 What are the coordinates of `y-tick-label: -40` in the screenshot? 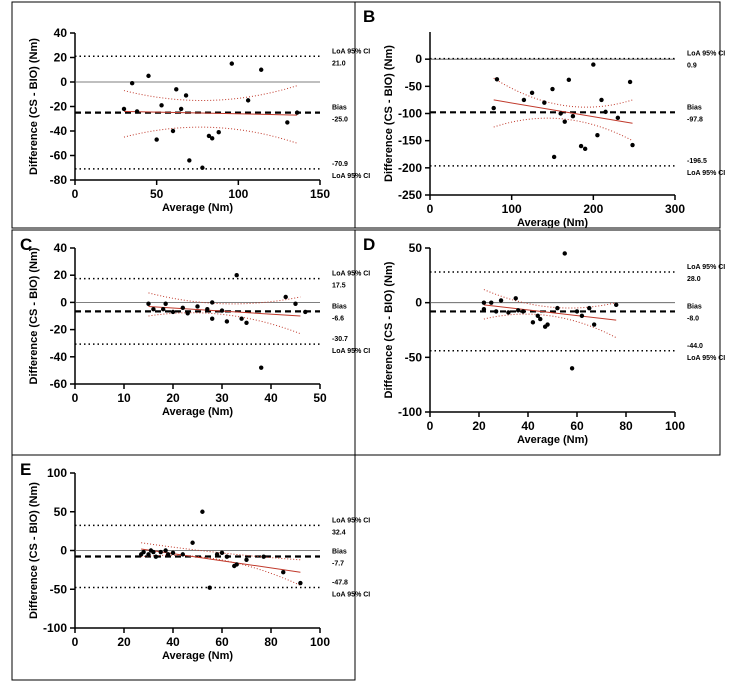 It's located at (59, 357).